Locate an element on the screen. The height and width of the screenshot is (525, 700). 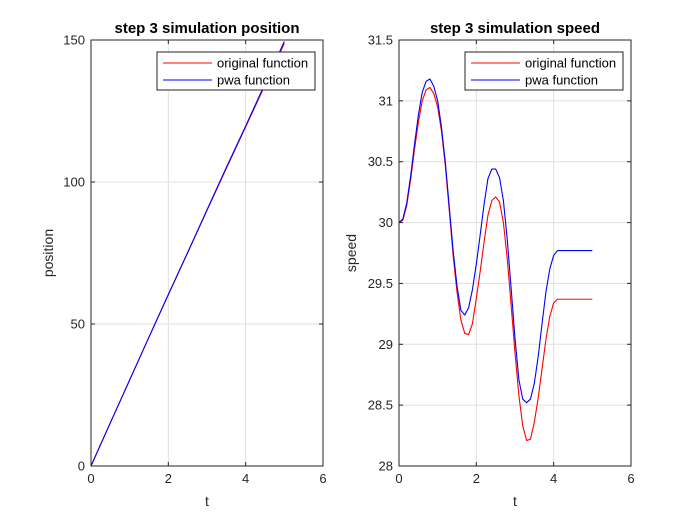
y-tick-label: 28 is located at coordinates (386, 466).